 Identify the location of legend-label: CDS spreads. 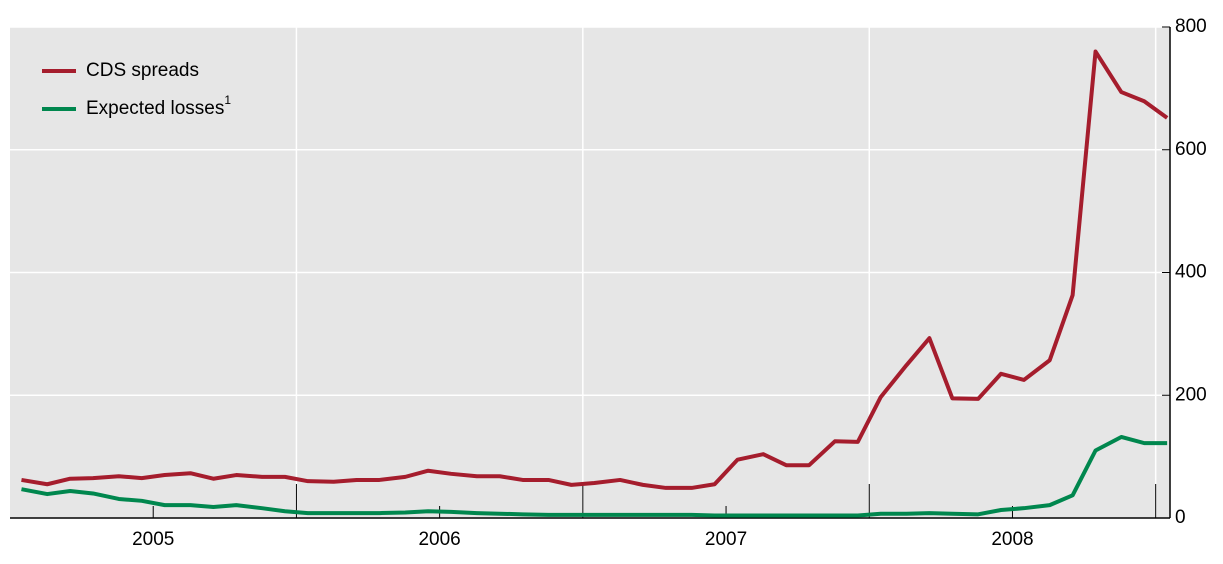
(142, 70).